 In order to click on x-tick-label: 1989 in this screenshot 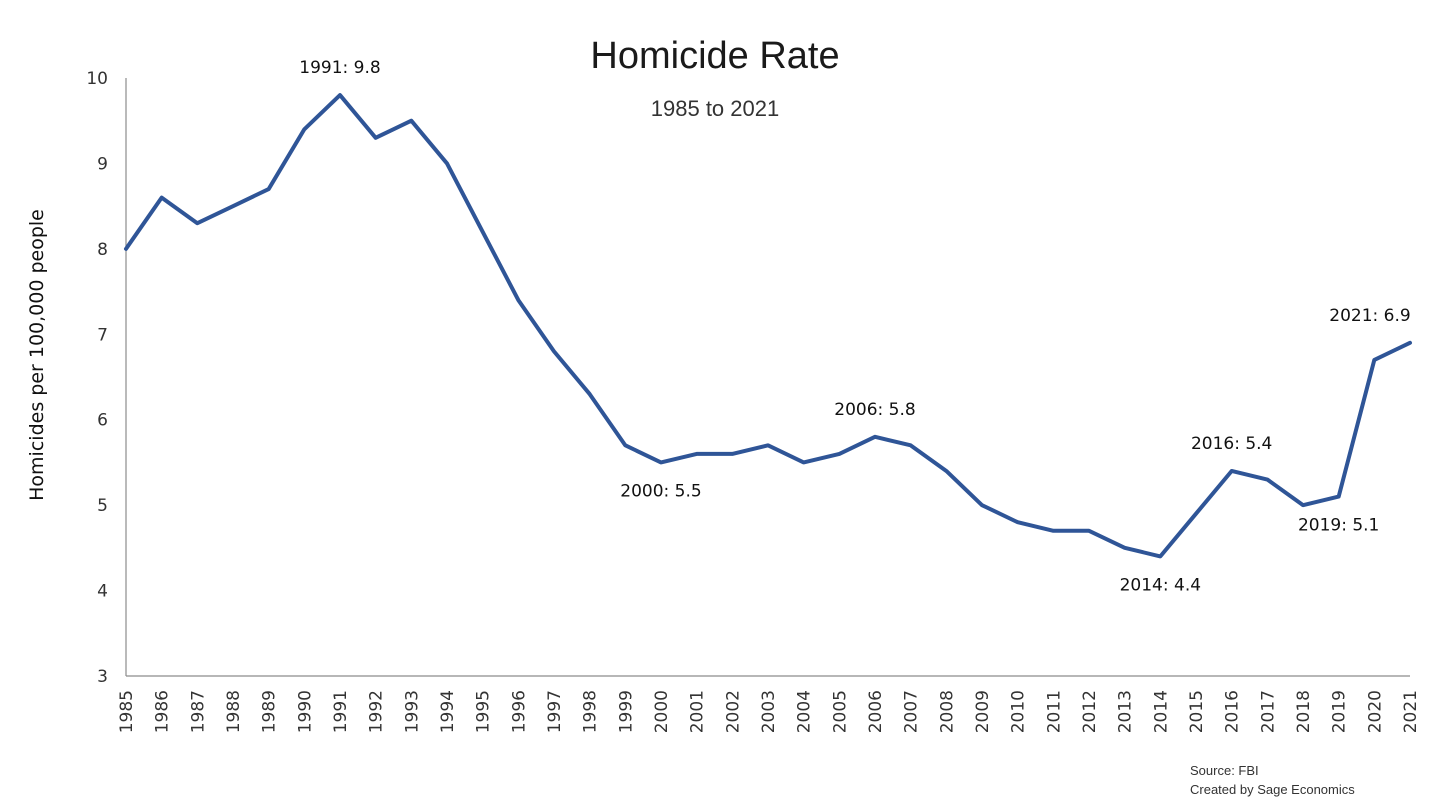, I will do `click(270, 711)`.